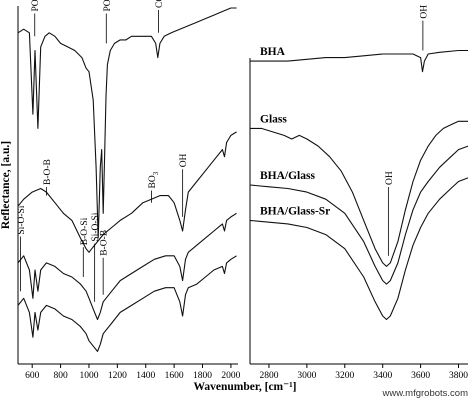 The image size is (472, 400). Describe the element at coordinates (458, 376) in the screenshot. I see `x-tick-label-right-3800: 3800` at that location.